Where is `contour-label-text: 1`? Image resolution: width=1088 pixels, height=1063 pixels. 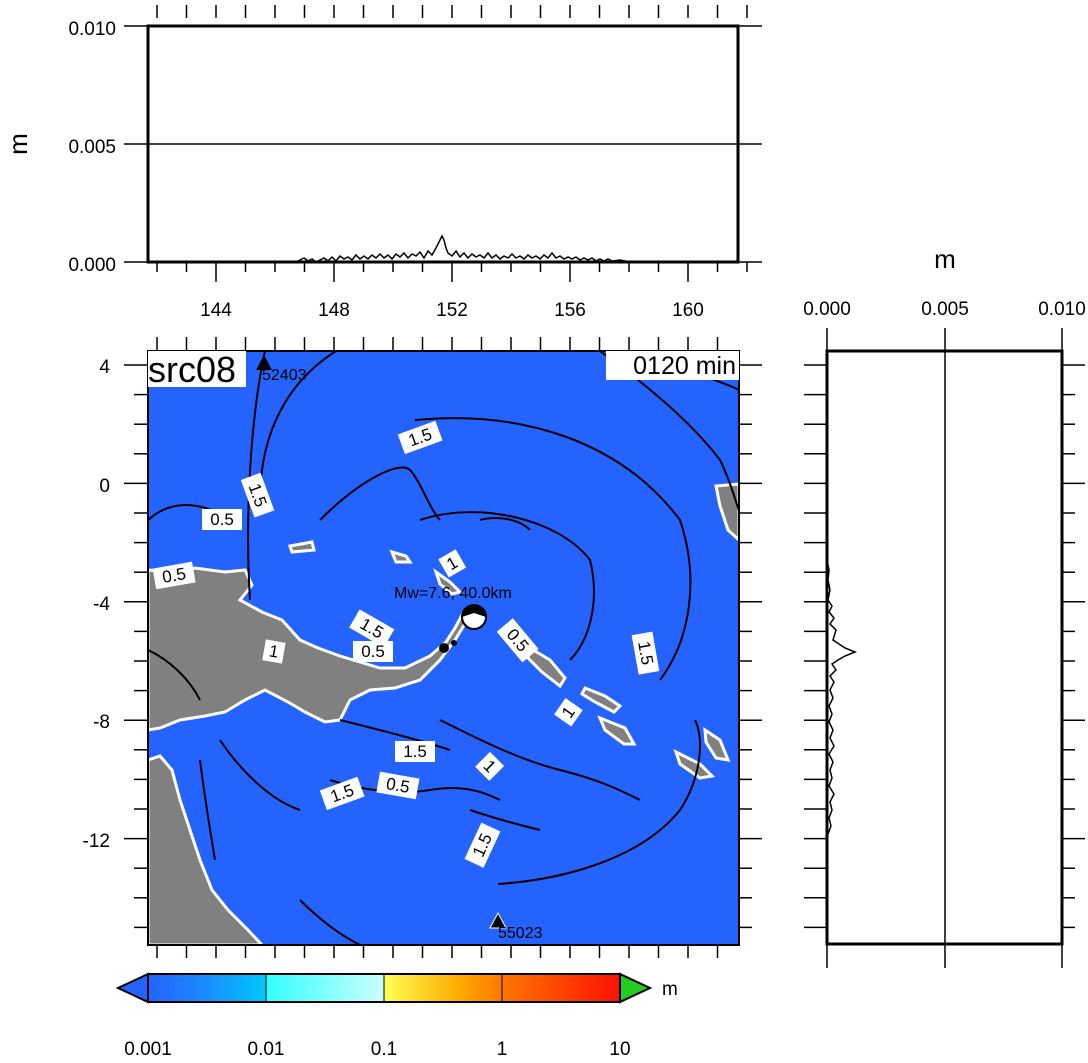
contour-label-text: 1 is located at coordinates (274, 651).